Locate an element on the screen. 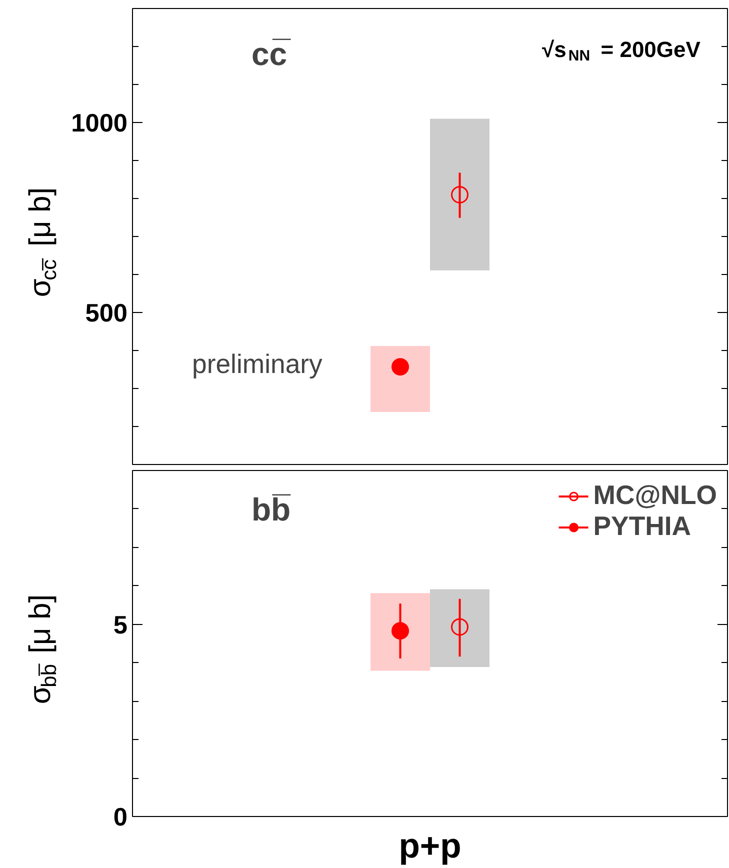  y-tick-label: 1000 is located at coordinates (99, 124).